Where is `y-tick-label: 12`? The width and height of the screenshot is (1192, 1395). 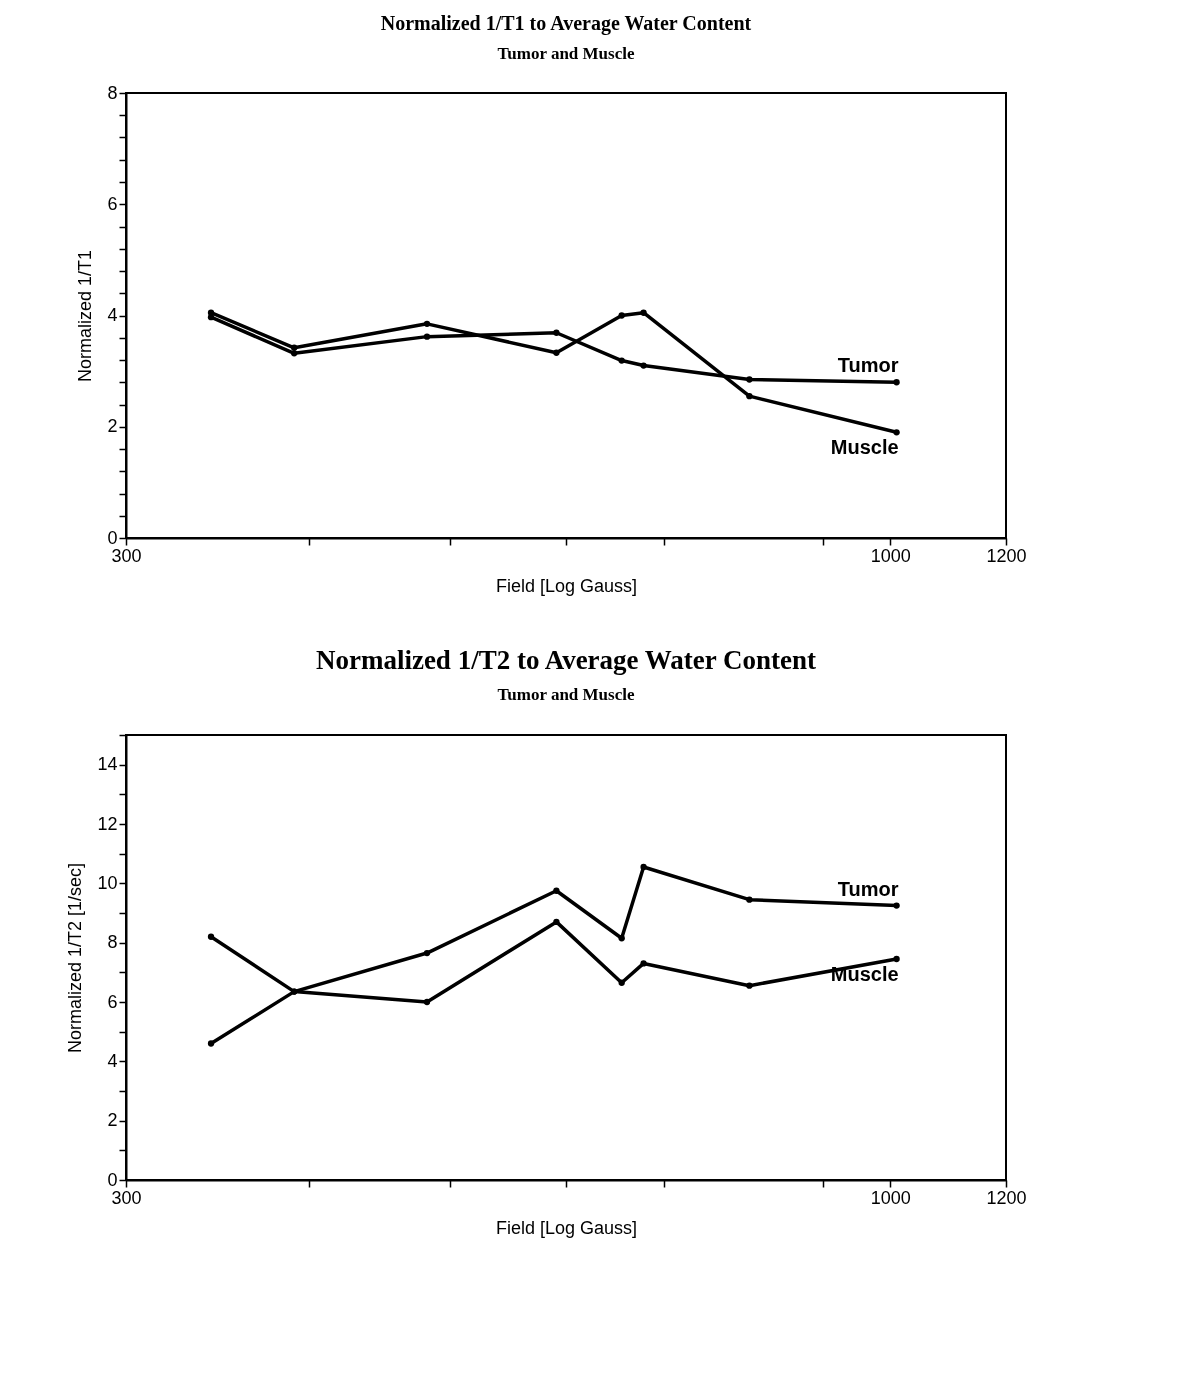 y-tick-label: 12 is located at coordinates (107, 823).